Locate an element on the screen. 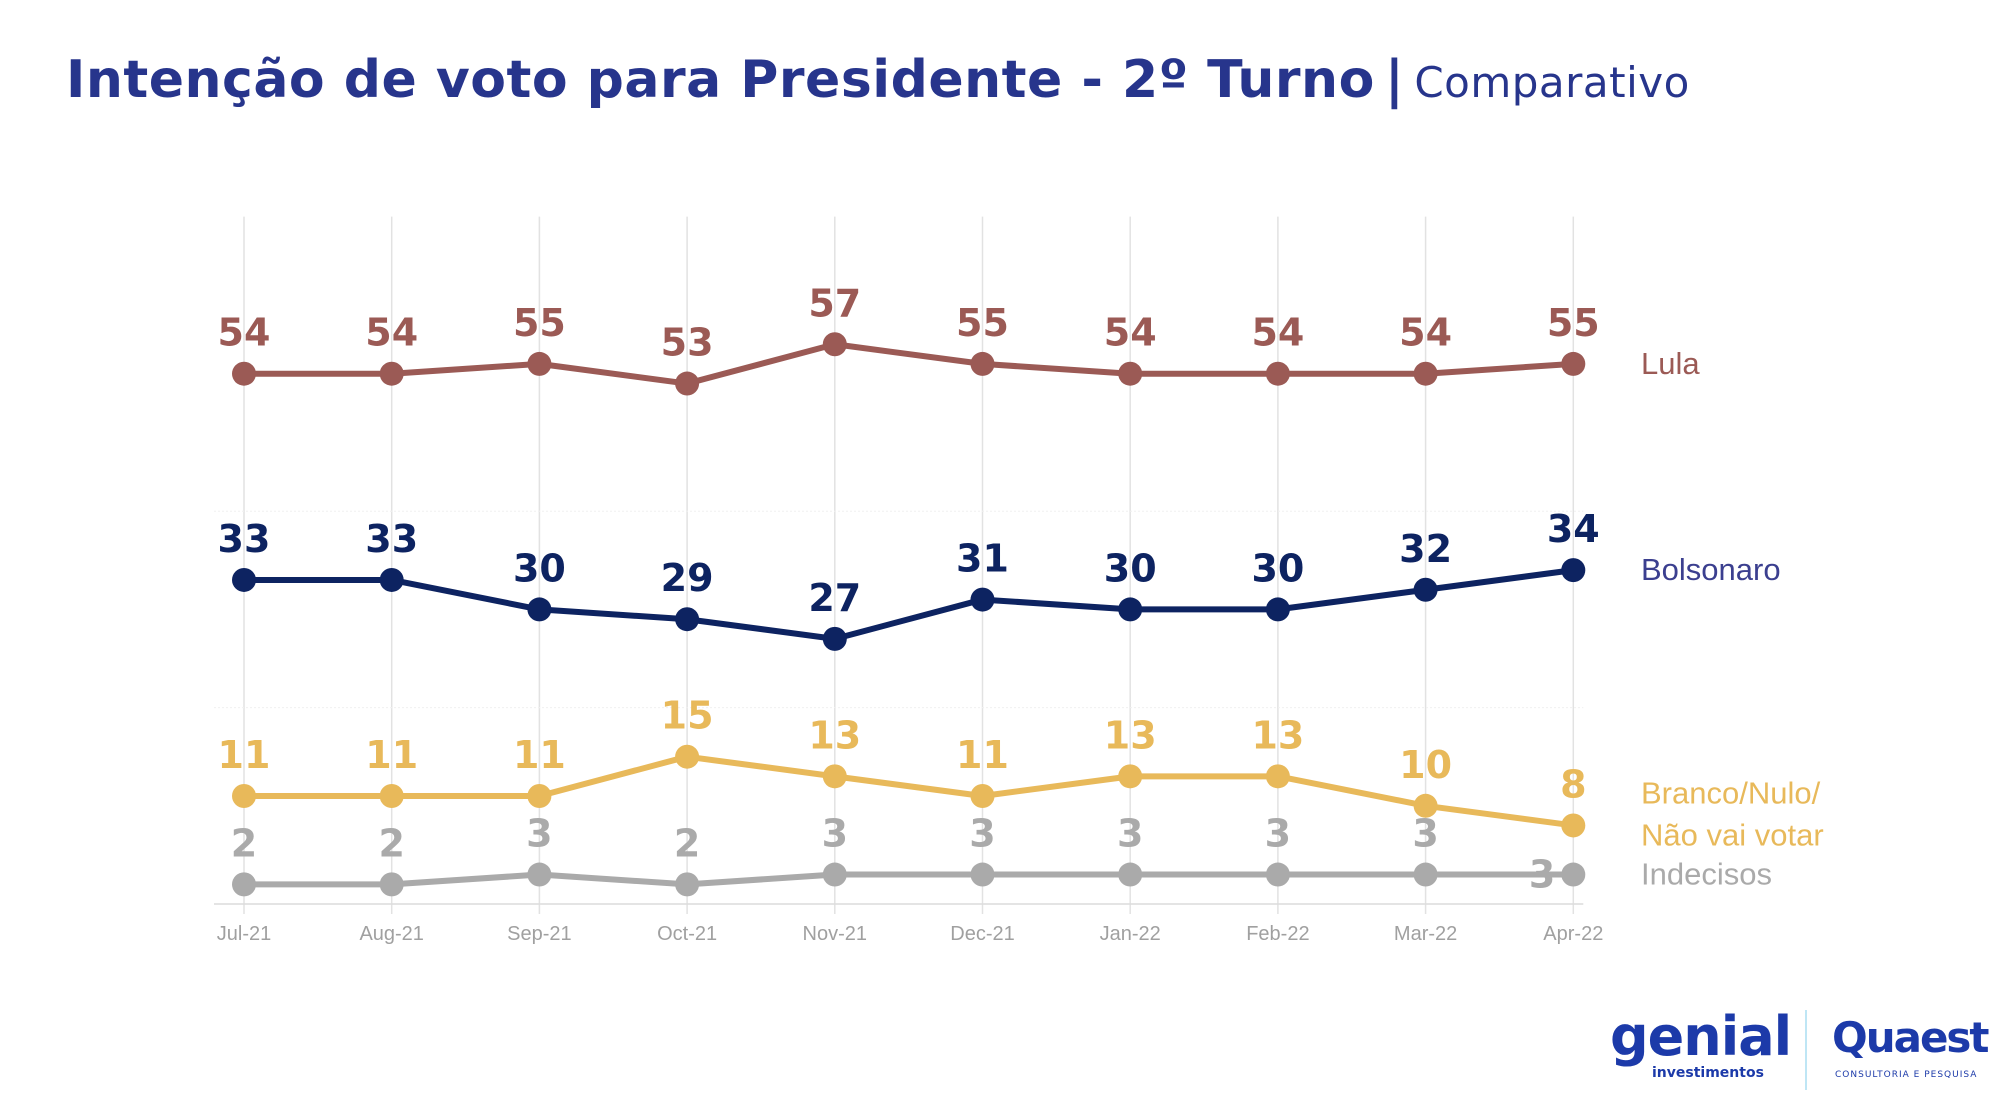 This screenshot has height=1110, width=2002. series-lula: 54 54 55 53 57 55 54 54 54 55 Lula is located at coordinates (959, 338).